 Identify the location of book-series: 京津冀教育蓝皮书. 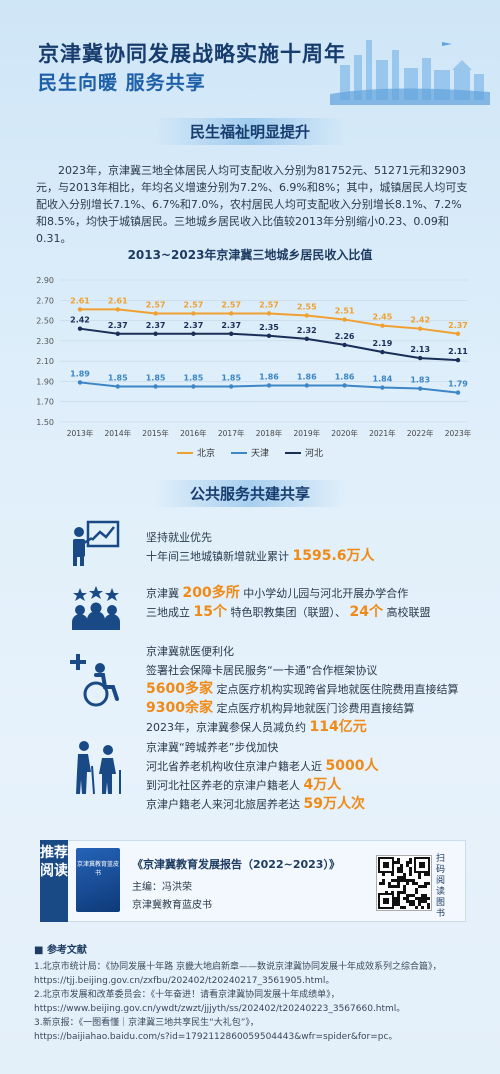
(172, 905).